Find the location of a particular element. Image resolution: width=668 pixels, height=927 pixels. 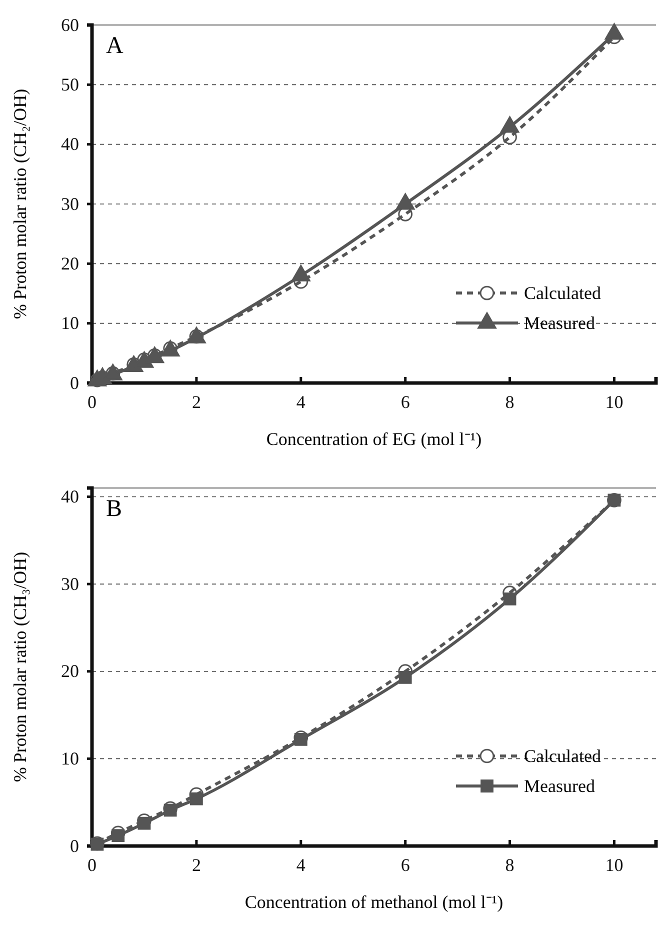

y-tick-label: 60 is located at coordinates (70, 24).